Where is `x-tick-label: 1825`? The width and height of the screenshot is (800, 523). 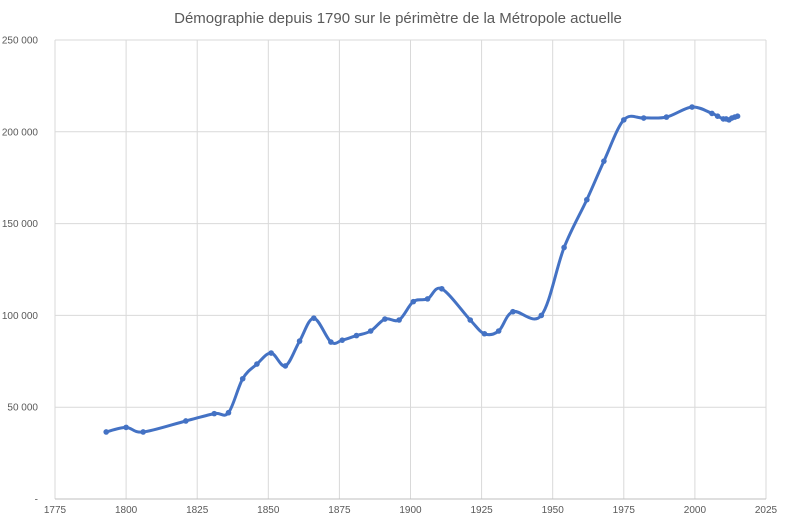 x-tick-label: 1825 is located at coordinates (197, 510).